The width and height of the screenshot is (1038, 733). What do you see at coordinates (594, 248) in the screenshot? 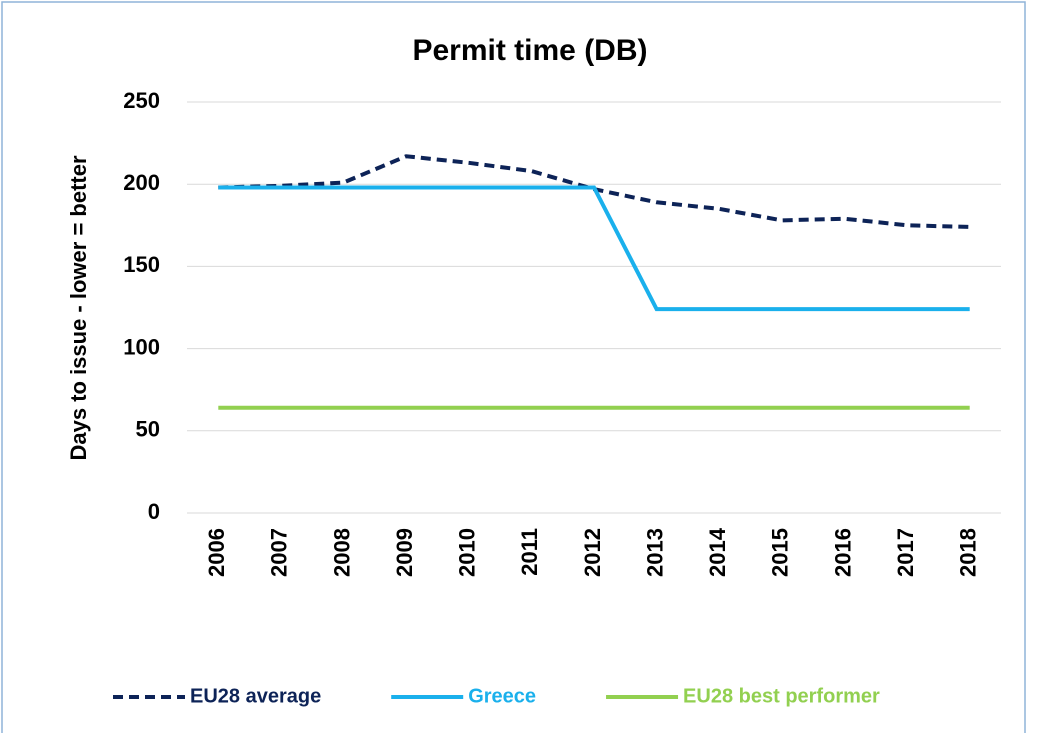
I see `series-line` at bounding box center [594, 248].